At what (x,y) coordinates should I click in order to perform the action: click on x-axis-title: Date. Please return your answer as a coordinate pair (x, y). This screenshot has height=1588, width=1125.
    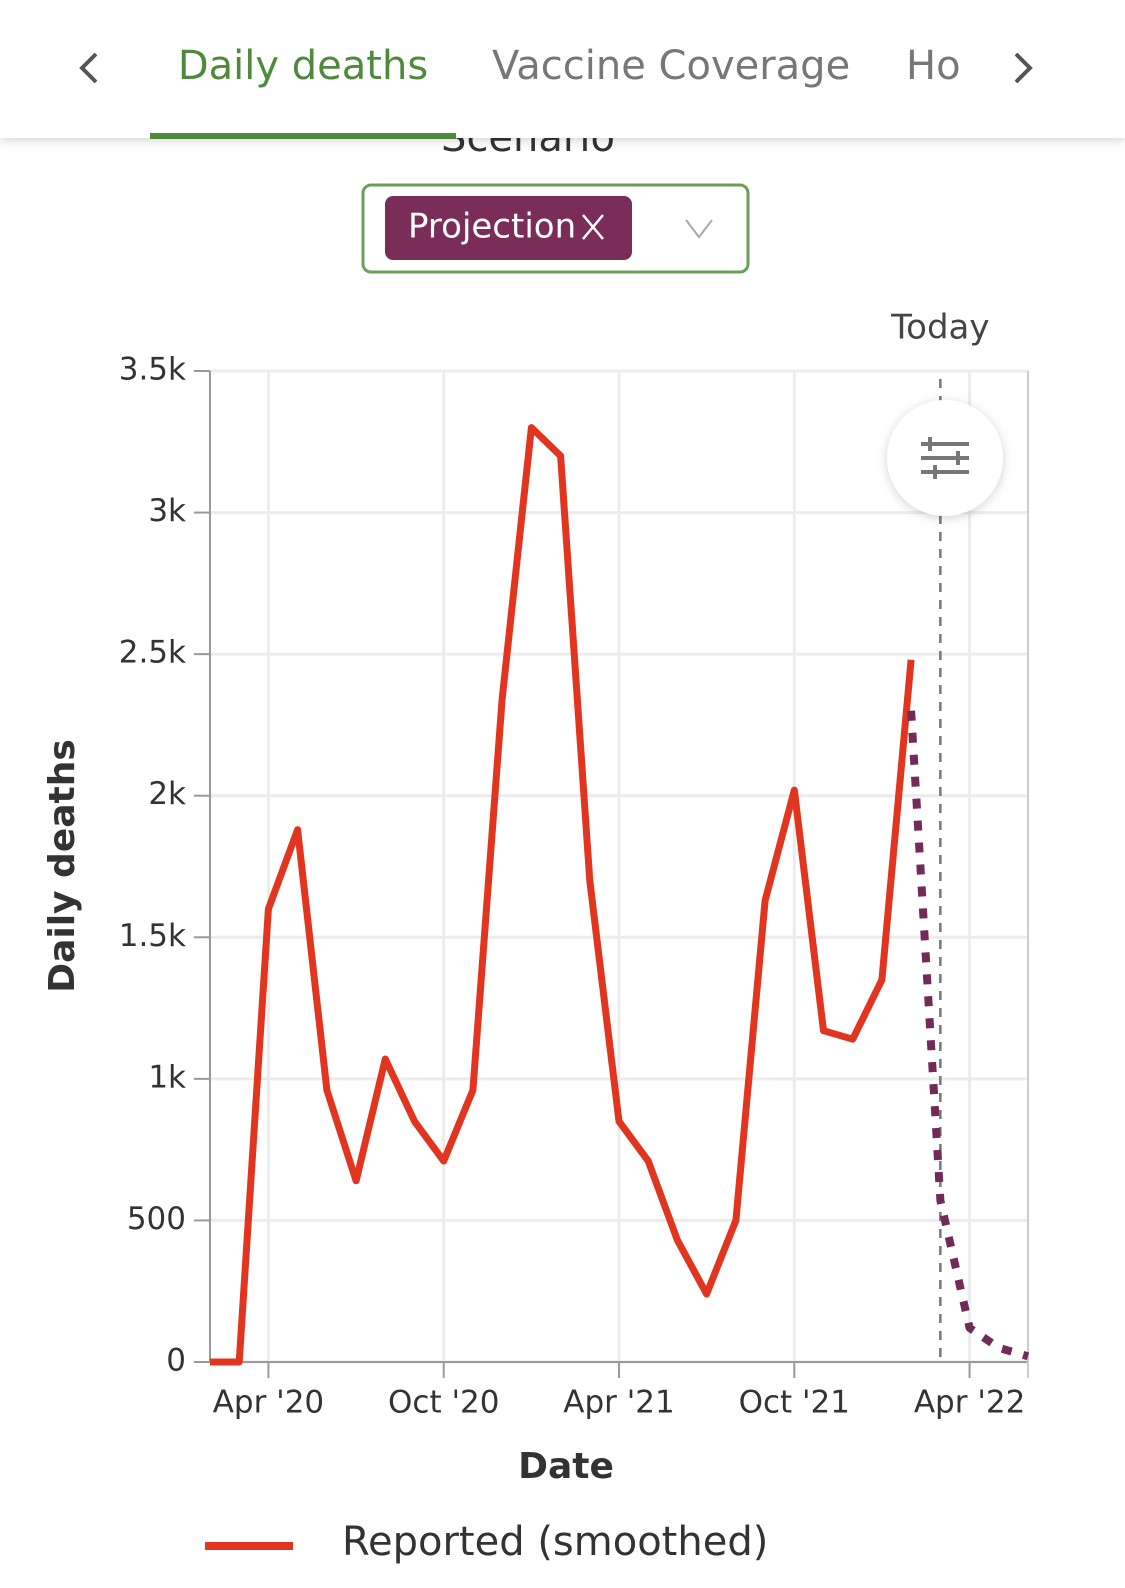
    Looking at the image, I should click on (566, 1466).